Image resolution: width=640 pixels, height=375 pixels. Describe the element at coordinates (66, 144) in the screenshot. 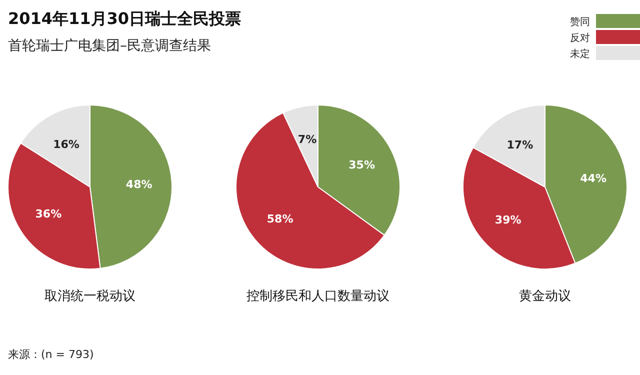

I see `data-label: 16%` at that location.